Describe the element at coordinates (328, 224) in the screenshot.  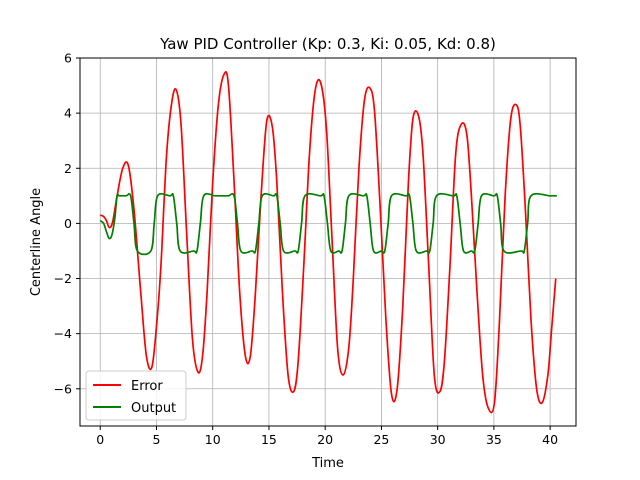
I see `series-line-output` at that location.